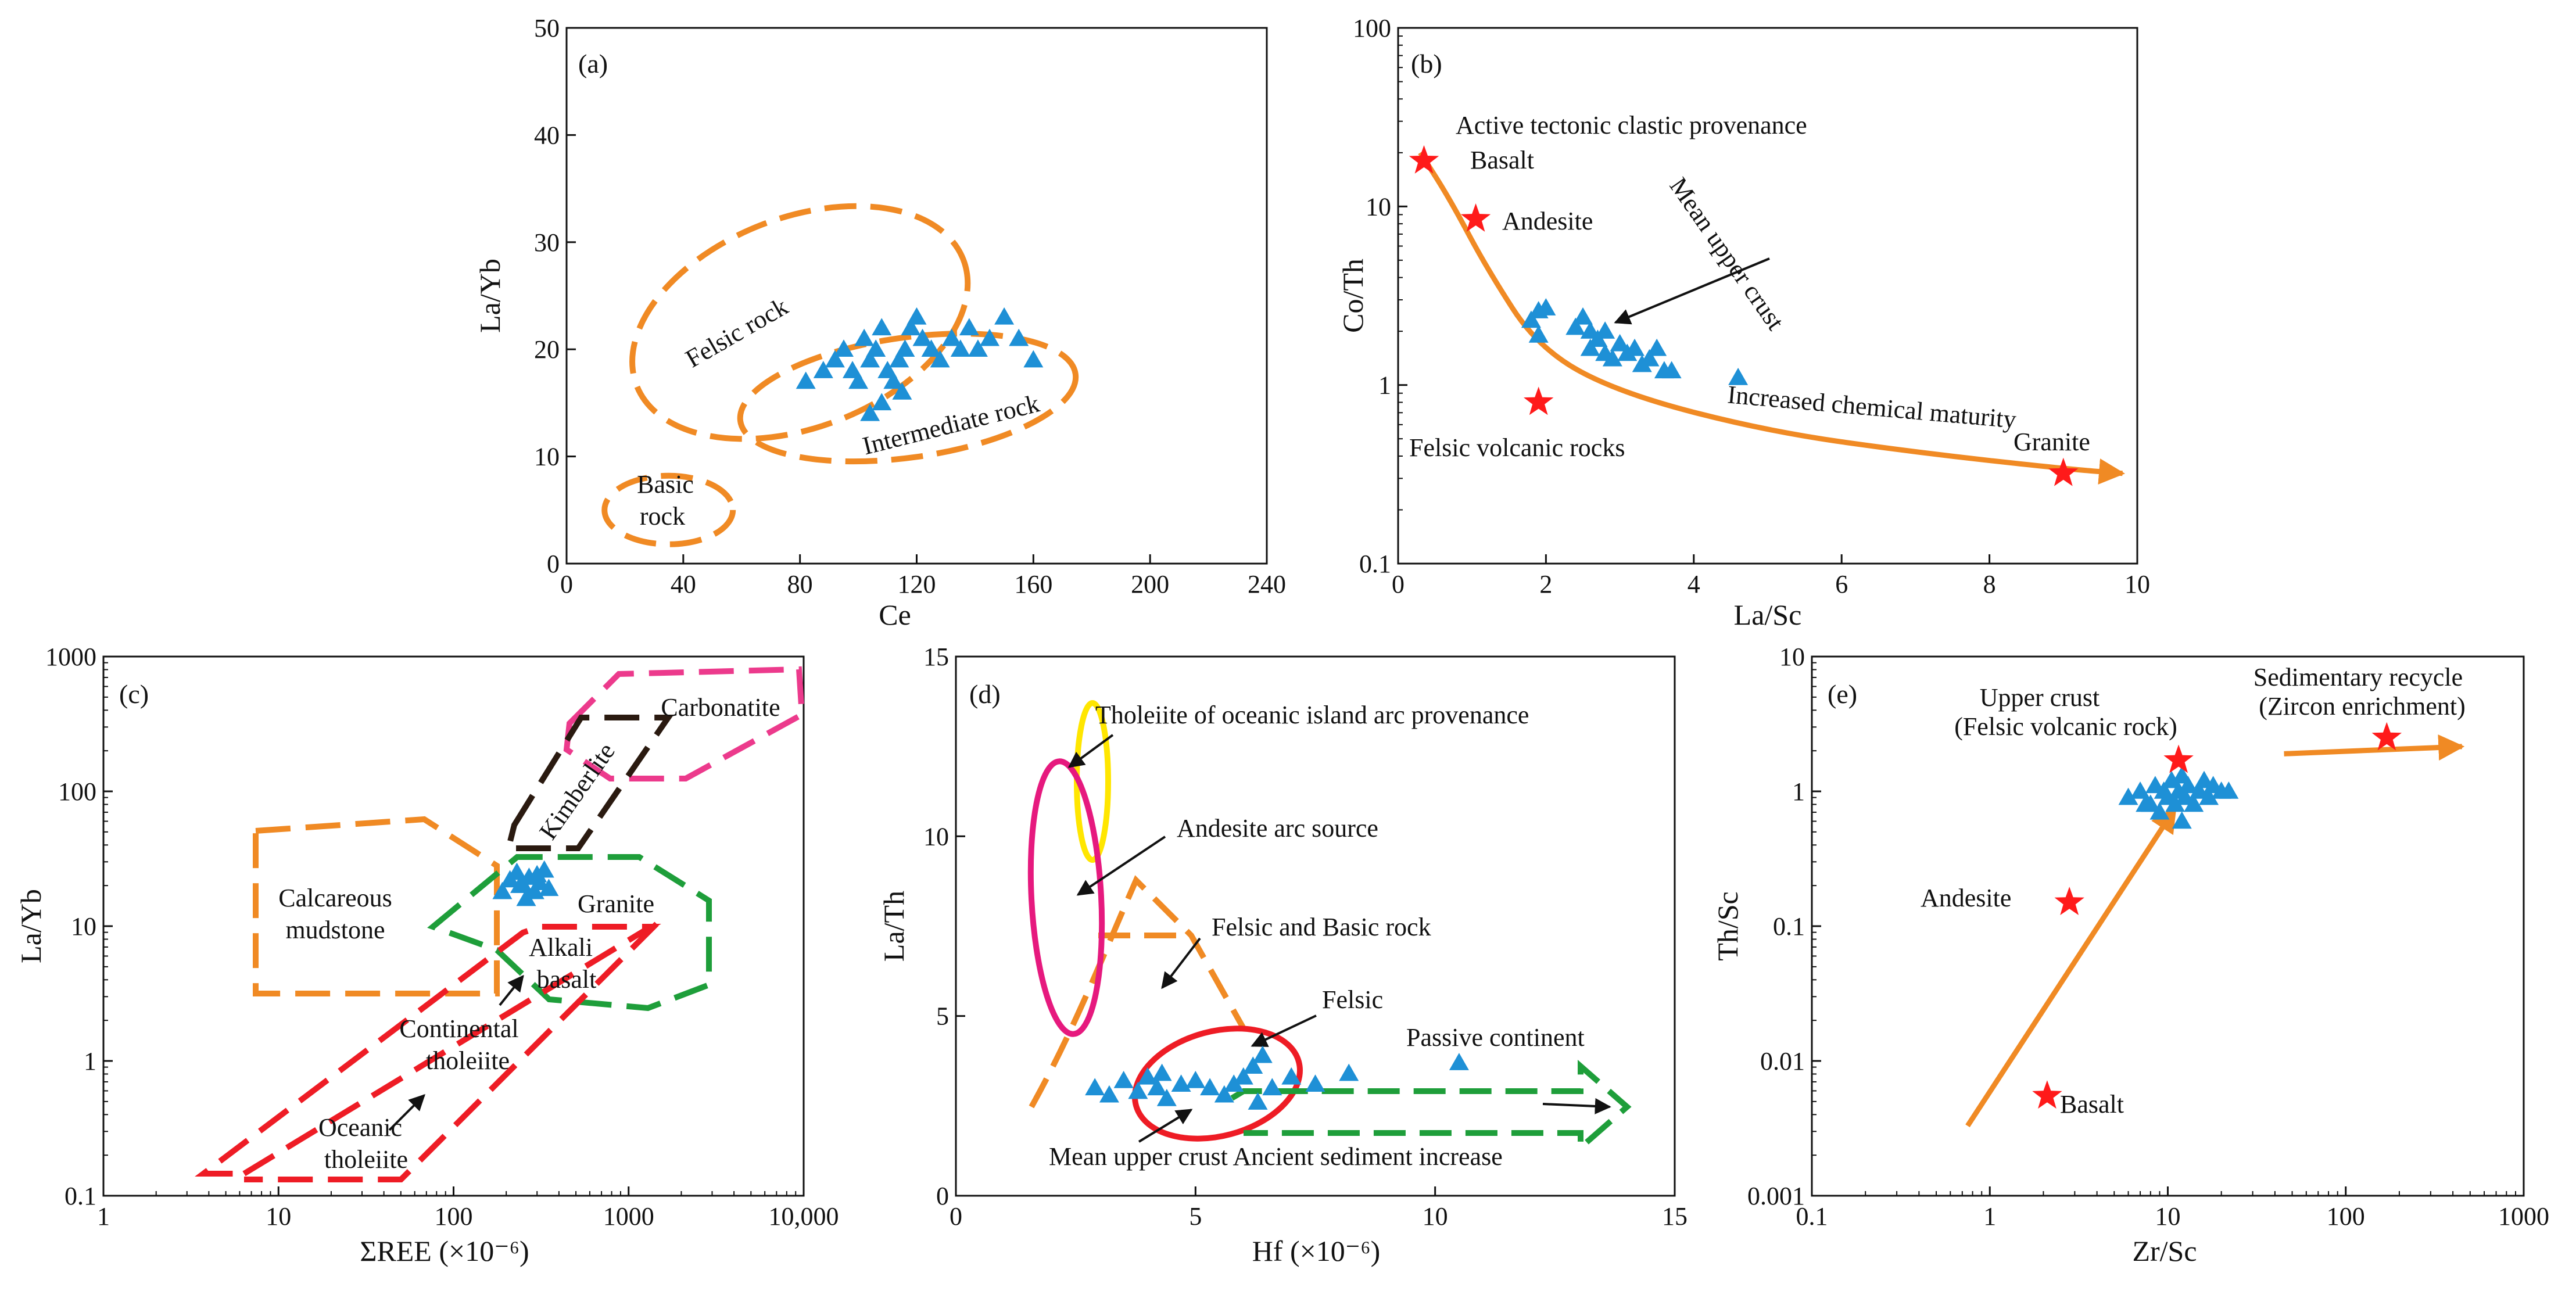 The height and width of the screenshot is (1298, 2576). I want to click on y-tick-label: 20, so click(547, 350).